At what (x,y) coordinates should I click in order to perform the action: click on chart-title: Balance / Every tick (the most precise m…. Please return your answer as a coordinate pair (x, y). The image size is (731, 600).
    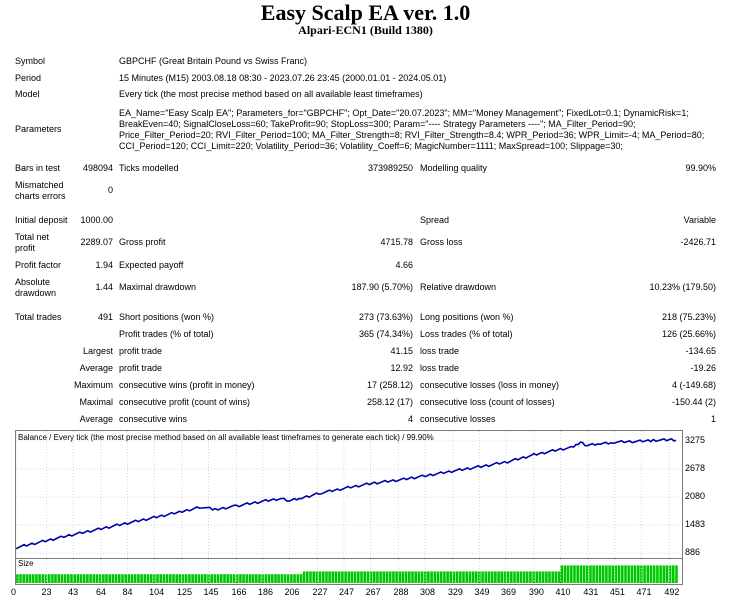
    Looking at the image, I should click on (226, 437).